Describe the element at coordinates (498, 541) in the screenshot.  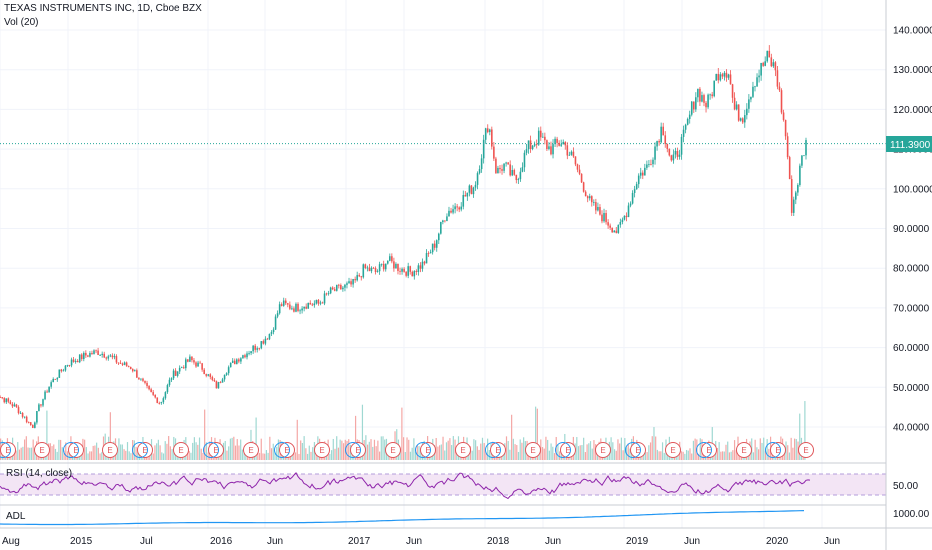
I see `time-axis-tick: 2018` at that location.